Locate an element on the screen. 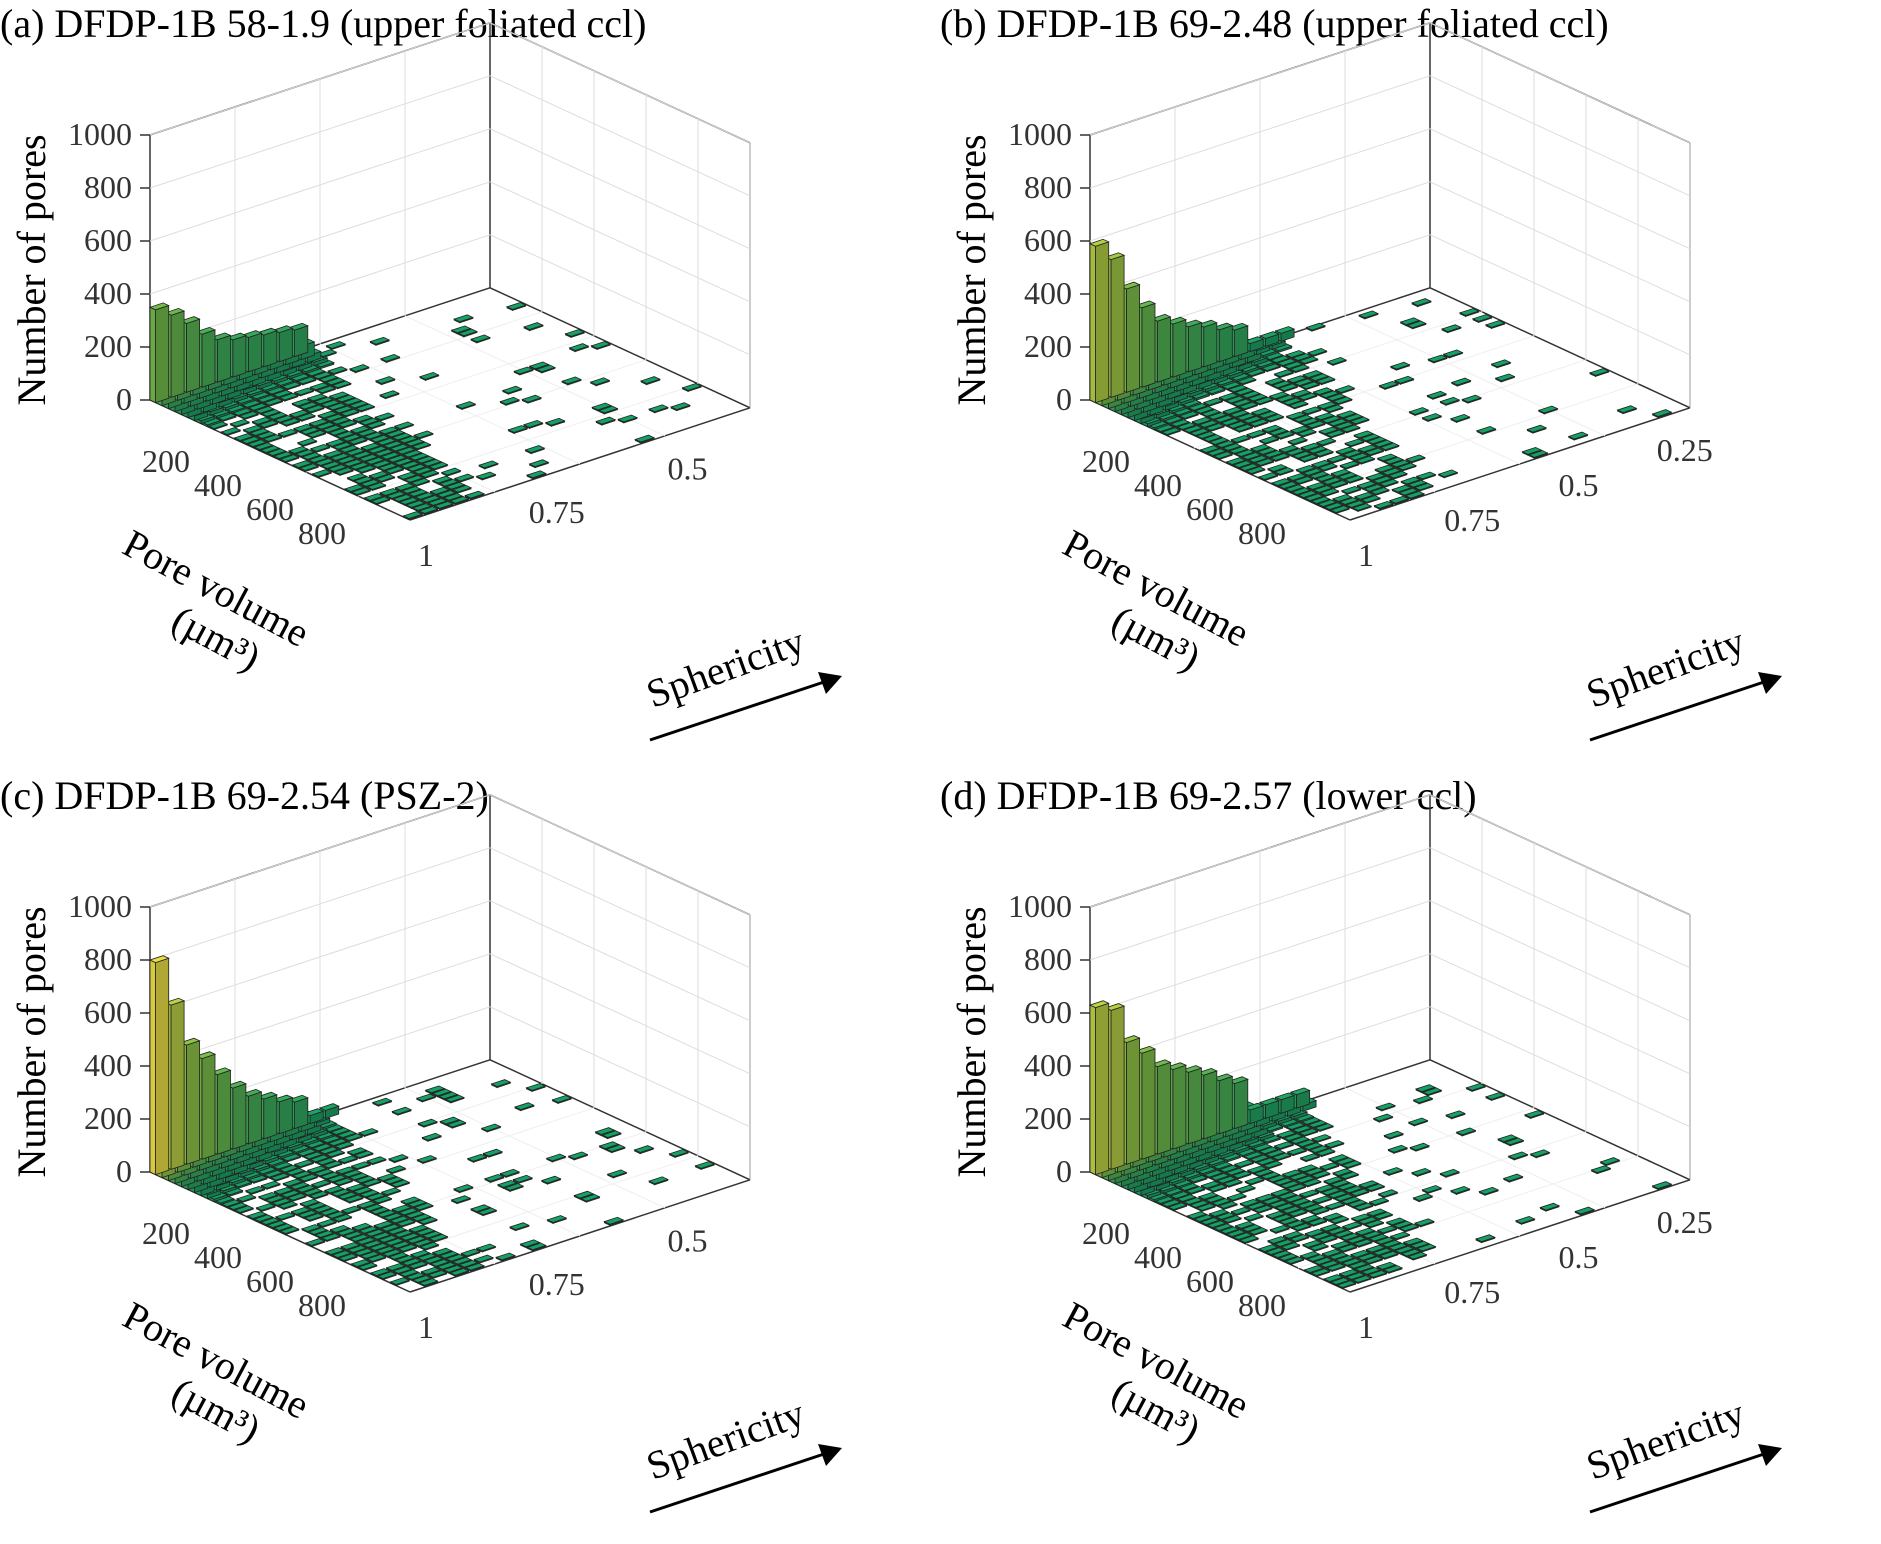 The width and height of the screenshot is (1881, 1544). x-tick-label: 800 is located at coordinates (322, 1305).